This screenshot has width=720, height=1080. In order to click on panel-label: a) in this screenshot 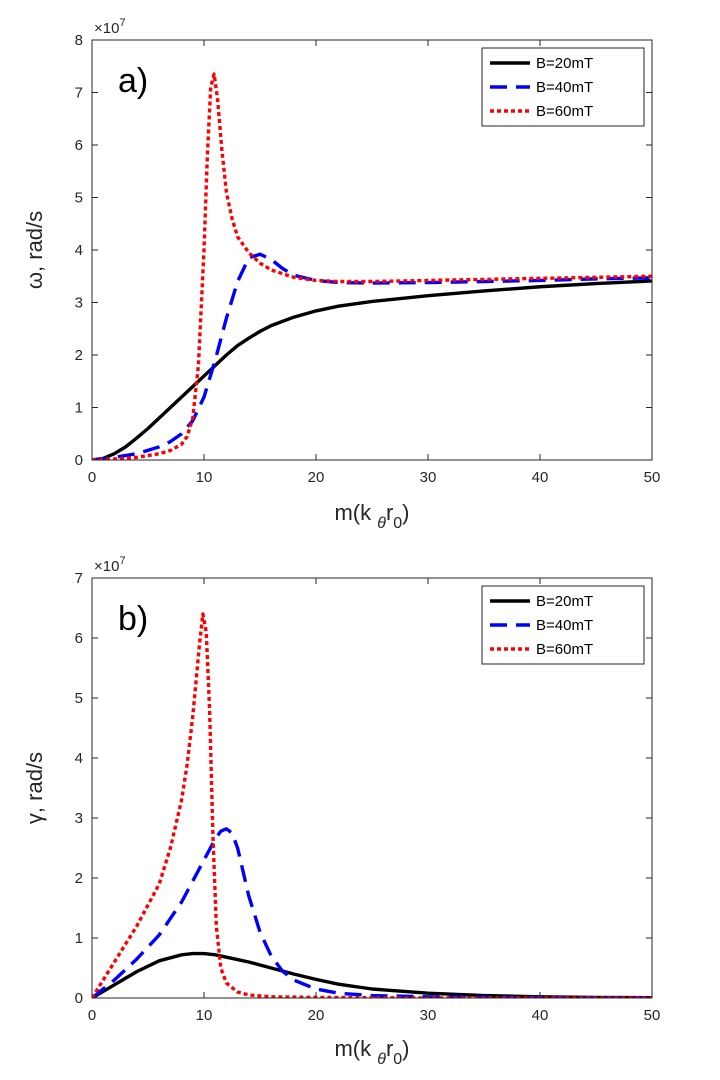, I will do `click(133, 81)`.